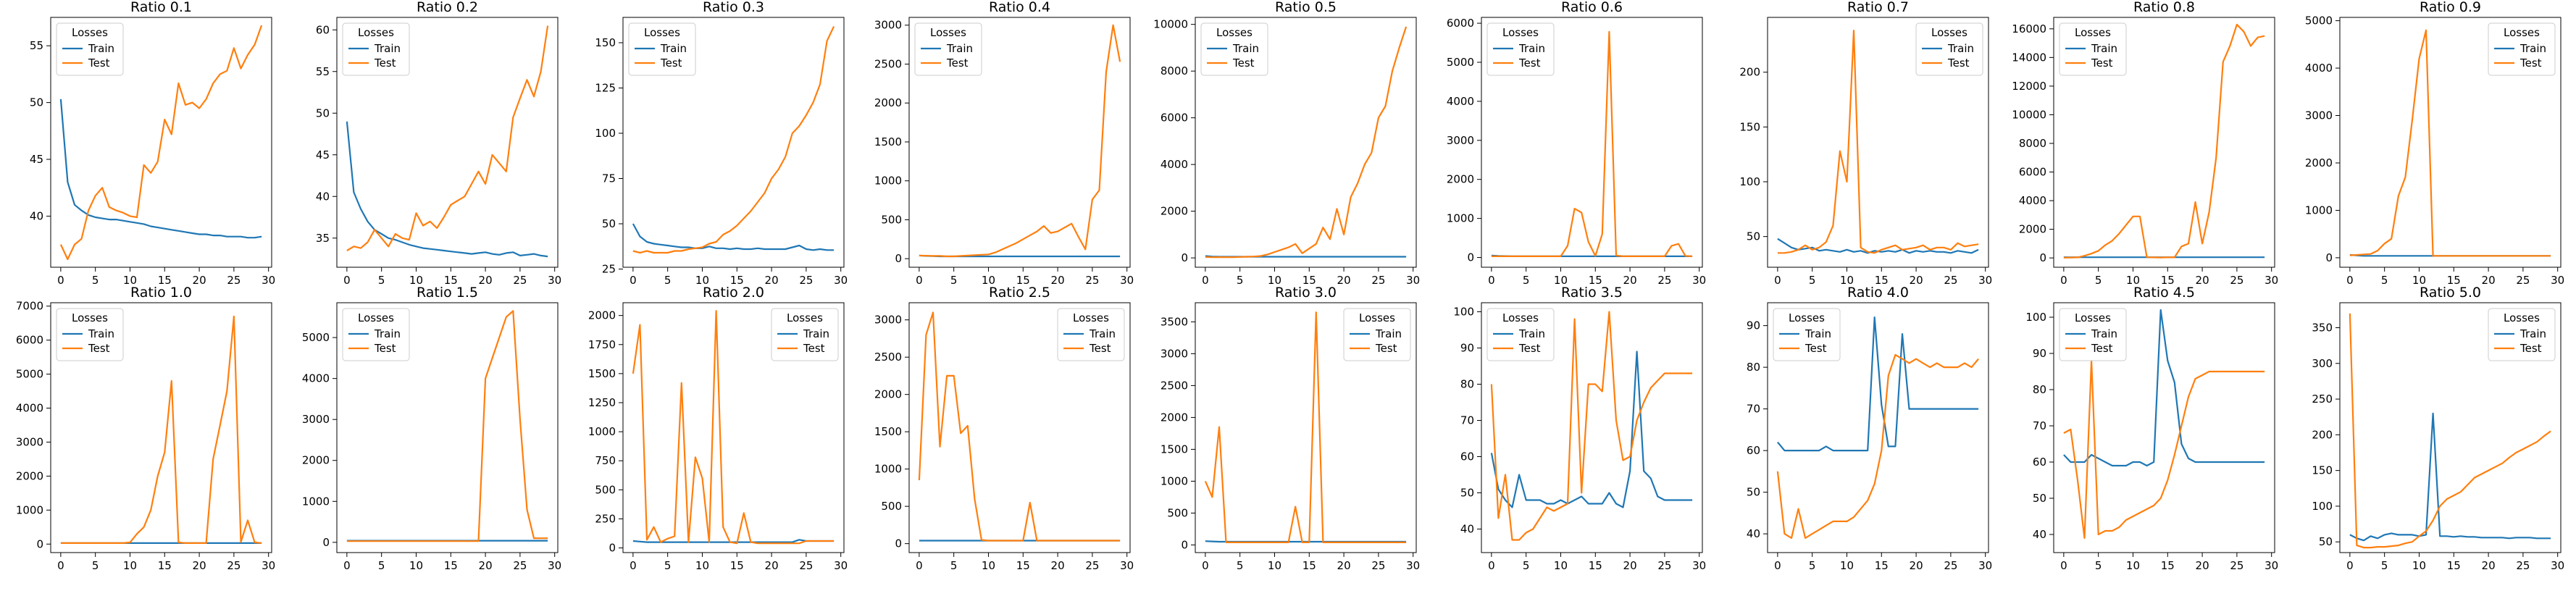  Describe the element at coordinates (2164, 8) in the screenshot. I see `subplot-title: Ratio 0.8` at that location.